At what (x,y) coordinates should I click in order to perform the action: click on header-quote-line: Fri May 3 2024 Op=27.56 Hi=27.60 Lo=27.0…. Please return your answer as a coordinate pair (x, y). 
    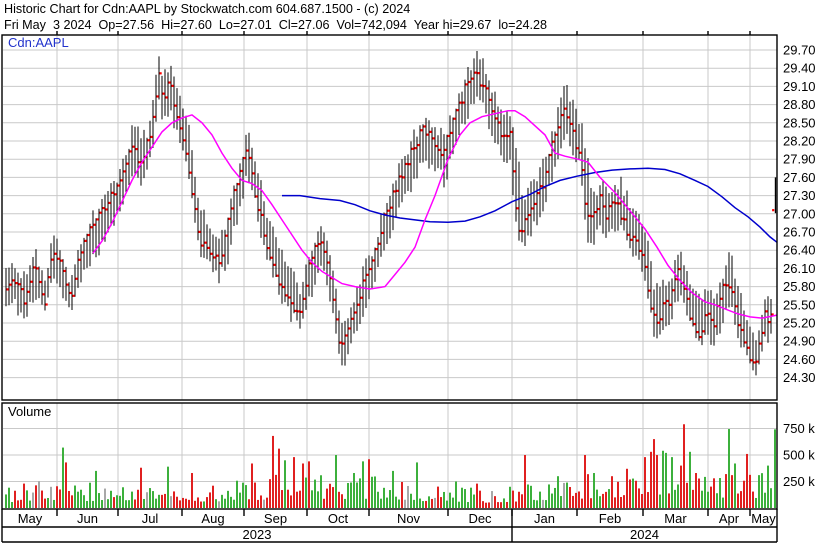
    Looking at the image, I should click on (275, 25).